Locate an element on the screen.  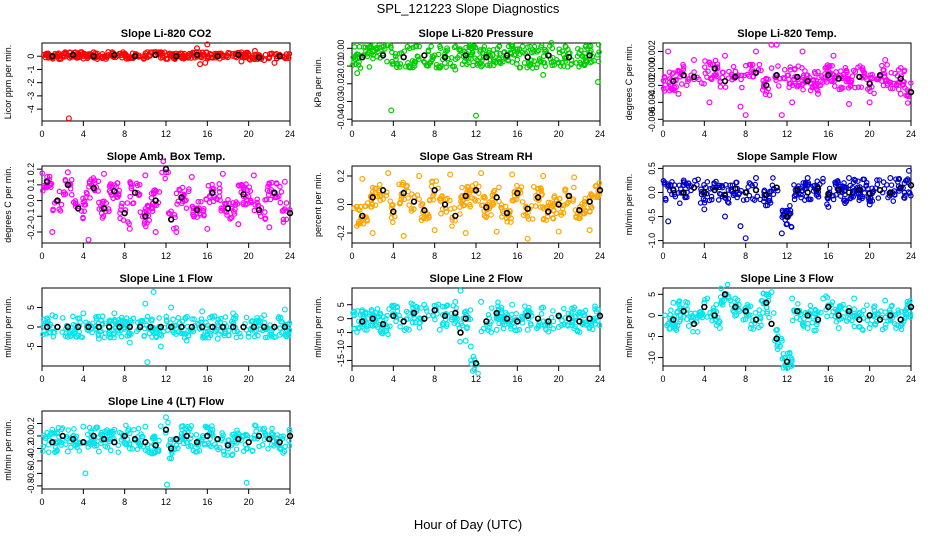
x-tick-label: 4 is located at coordinates (704, 256).